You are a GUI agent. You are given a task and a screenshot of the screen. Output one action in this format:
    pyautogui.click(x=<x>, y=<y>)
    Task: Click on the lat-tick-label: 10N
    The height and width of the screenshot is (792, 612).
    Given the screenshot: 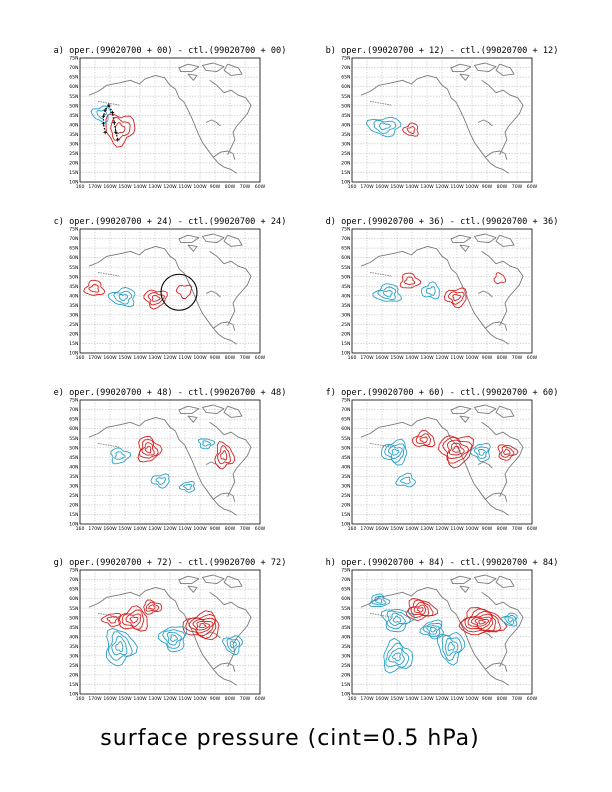 What is the action you would take?
    pyautogui.click(x=73, y=525)
    